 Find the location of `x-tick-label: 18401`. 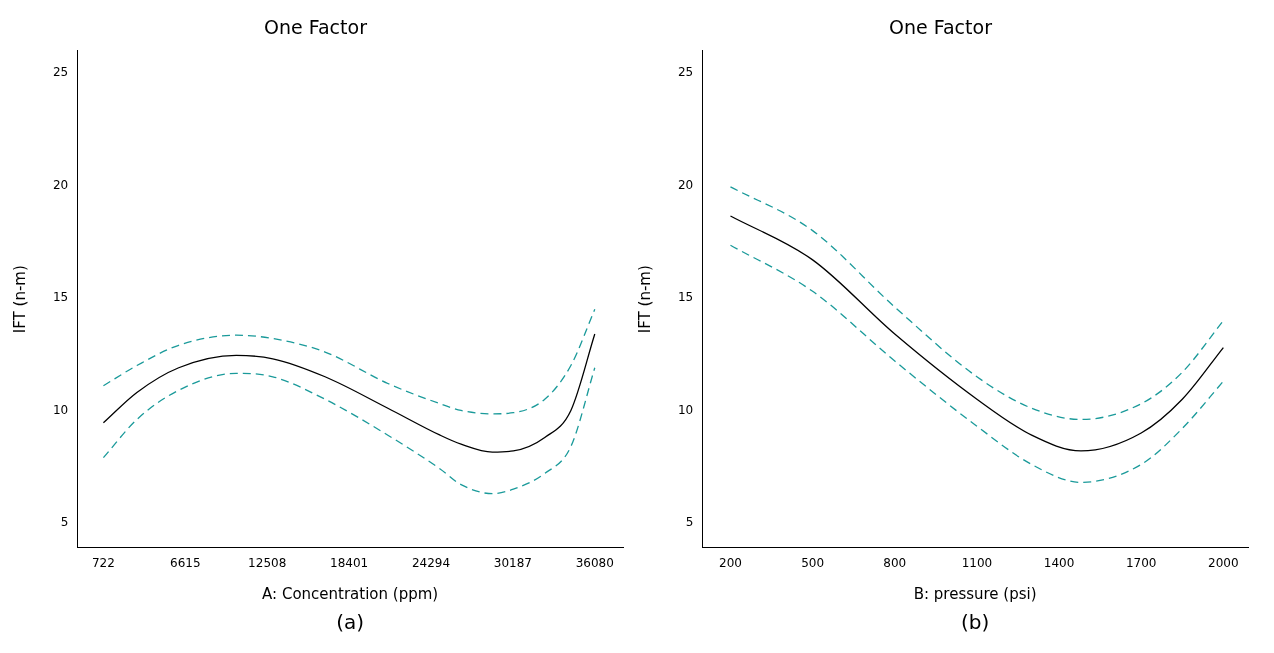

x-tick-label: 18401 is located at coordinates (349, 562).